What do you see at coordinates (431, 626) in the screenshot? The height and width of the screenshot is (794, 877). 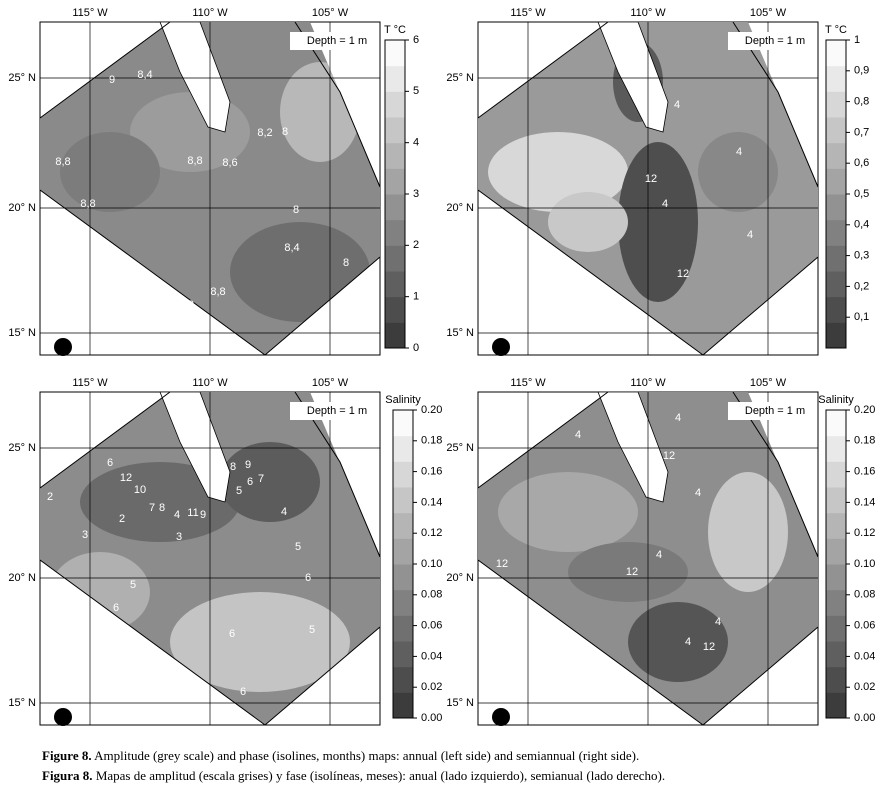 I see `colorbar-tick-label: 0.06` at bounding box center [431, 626].